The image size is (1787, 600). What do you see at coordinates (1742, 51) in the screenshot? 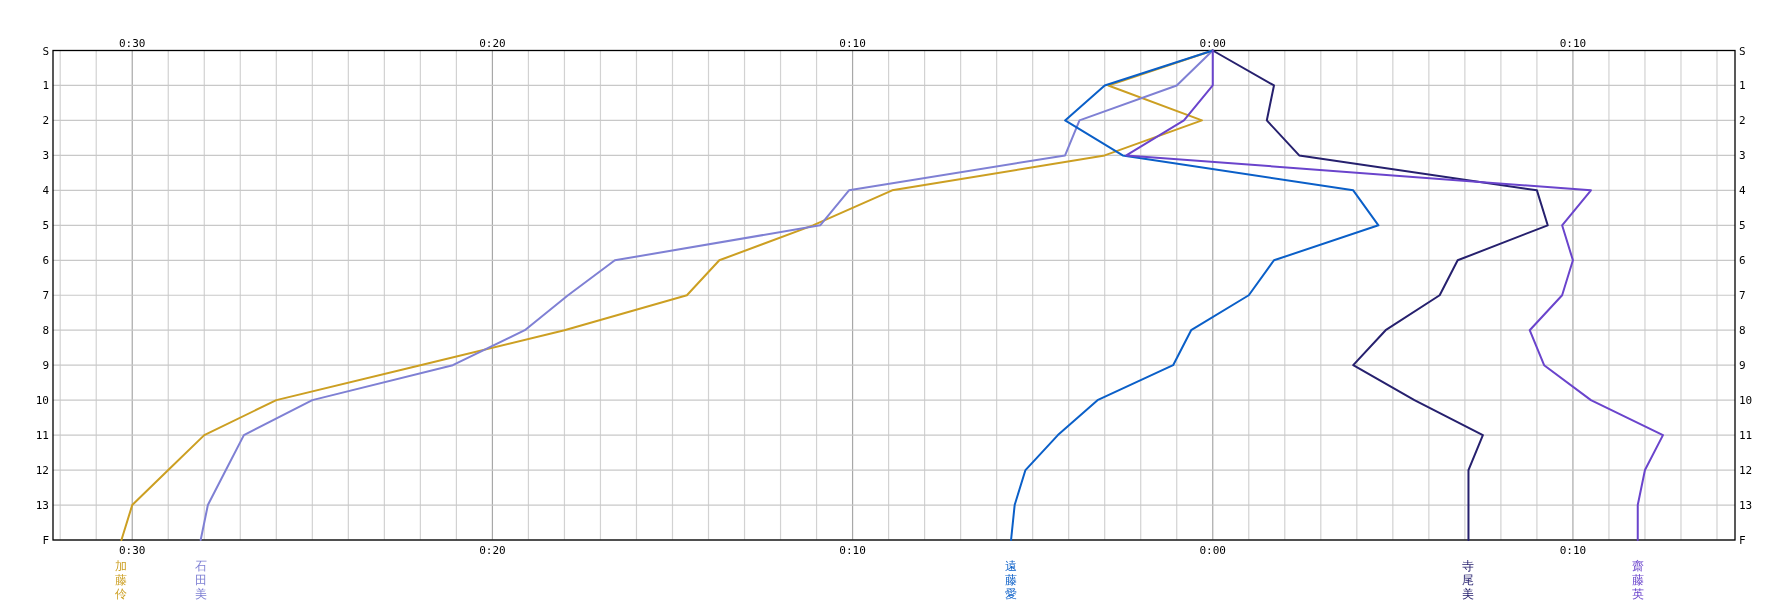
I see `category-label: S` at bounding box center [1742, 51].